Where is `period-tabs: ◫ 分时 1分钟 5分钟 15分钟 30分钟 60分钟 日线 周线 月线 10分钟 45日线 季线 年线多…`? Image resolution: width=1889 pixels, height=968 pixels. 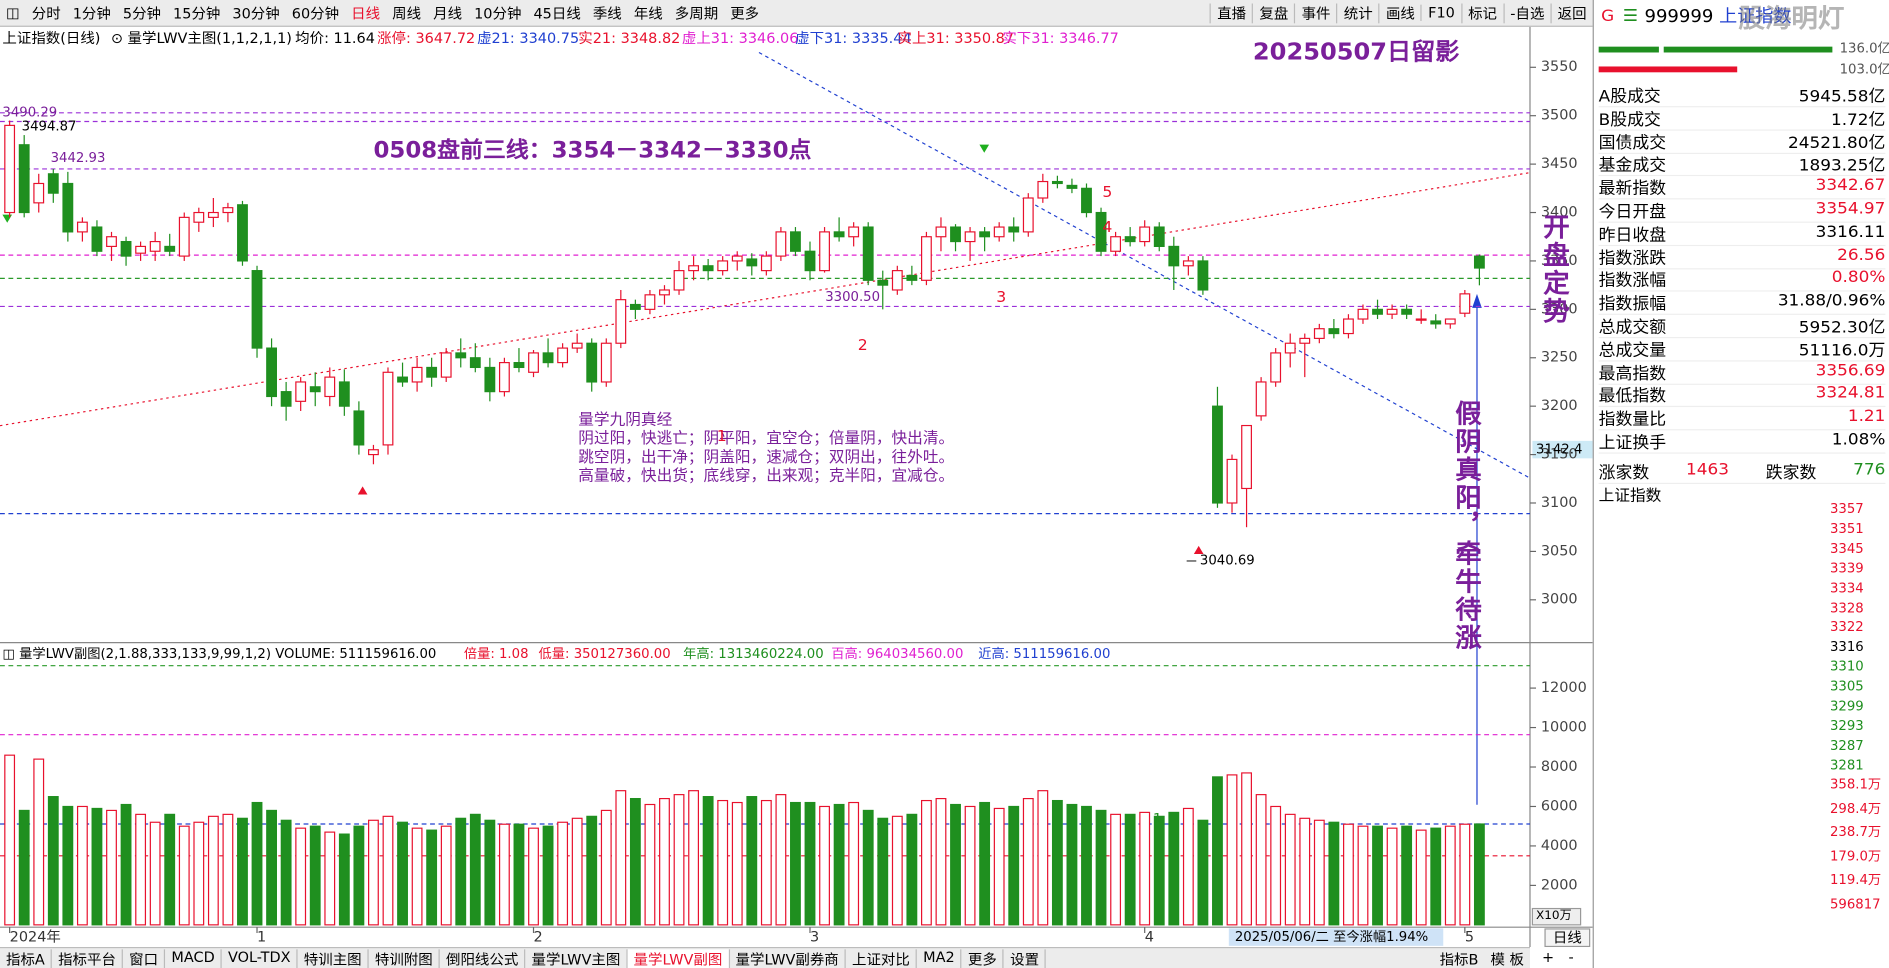 period-tabs: ◫ 分时 1分钟 5分钟 15分钟 30分钟 60分钟 日线 周线 月线 10分钟 45日线 季线 年线多… is located at coordinates (382, 13).